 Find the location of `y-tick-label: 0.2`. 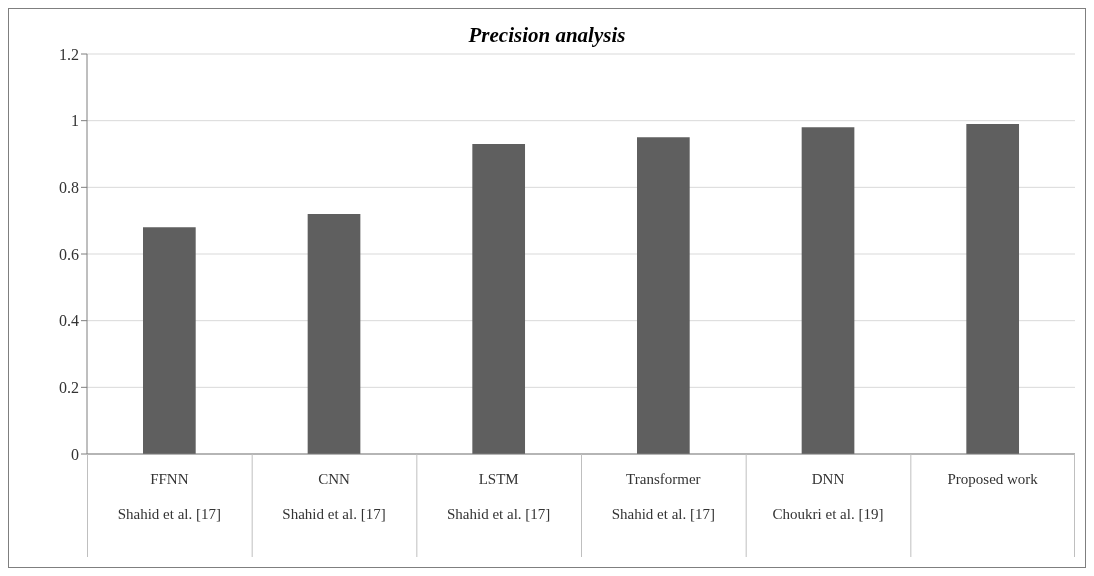

y-tick-label: 0.2 is located at coordinates (69, 388).